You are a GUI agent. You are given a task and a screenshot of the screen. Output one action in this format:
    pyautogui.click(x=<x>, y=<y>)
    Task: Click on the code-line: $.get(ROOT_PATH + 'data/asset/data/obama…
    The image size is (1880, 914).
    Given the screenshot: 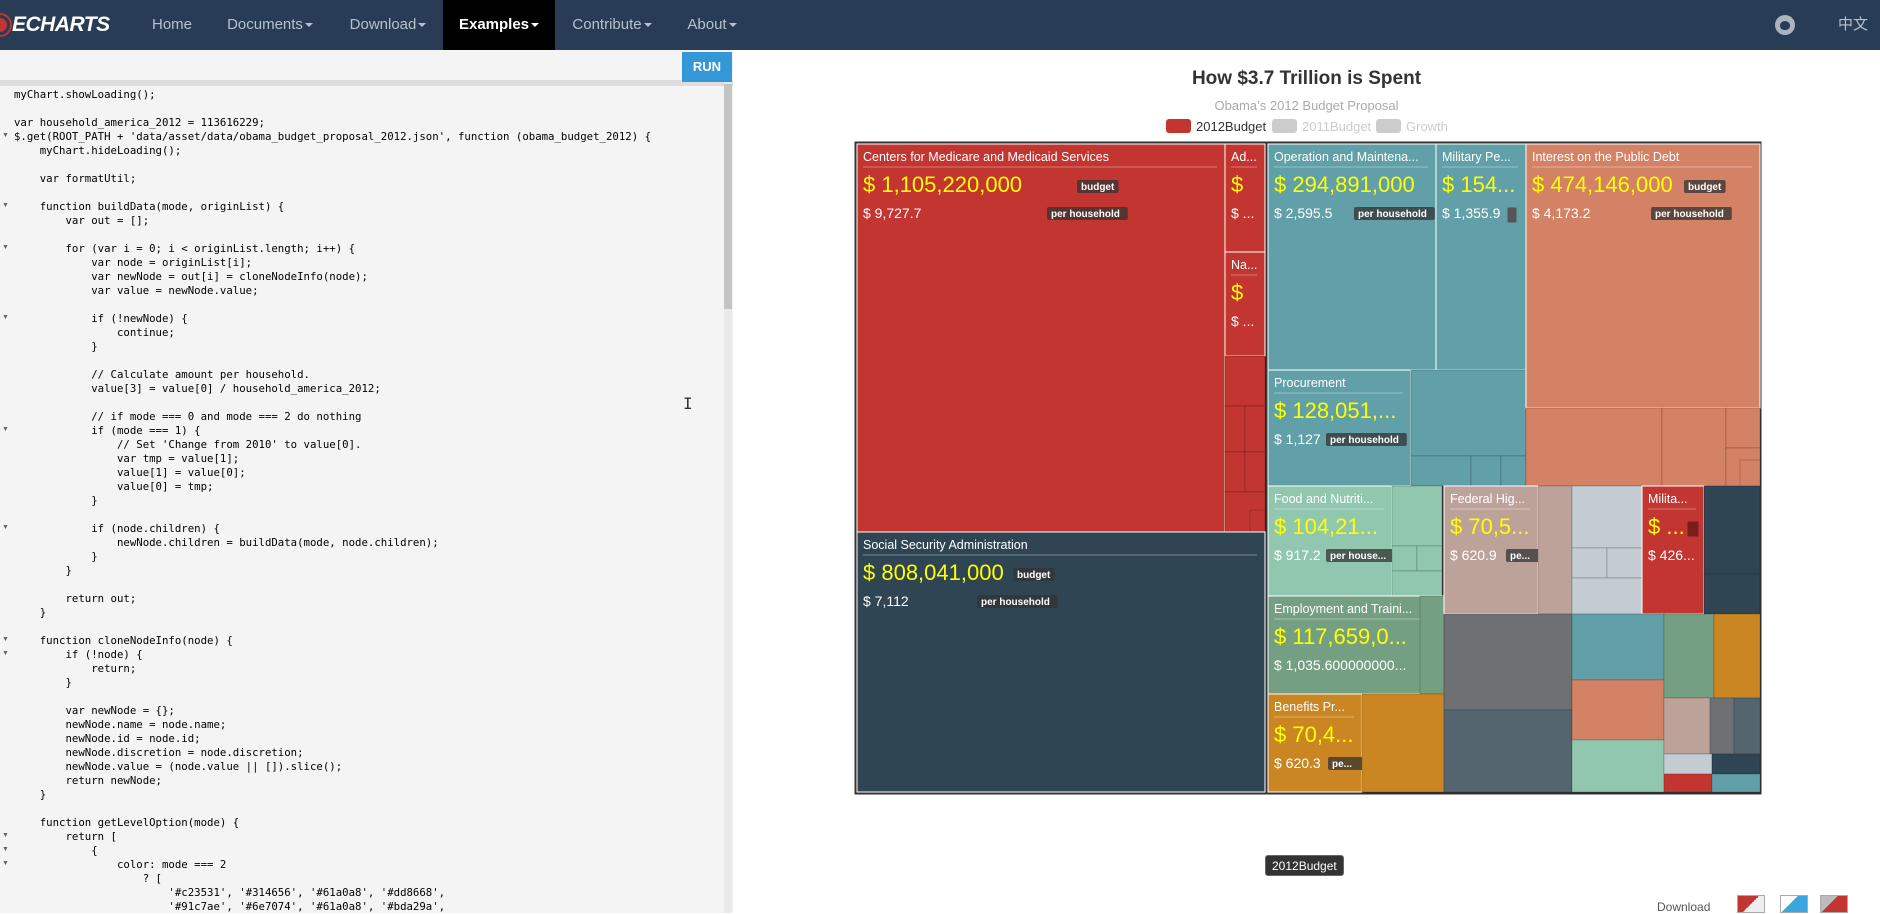 What is the action you would take?
    pyautogui.click(x=333, y=136)
    